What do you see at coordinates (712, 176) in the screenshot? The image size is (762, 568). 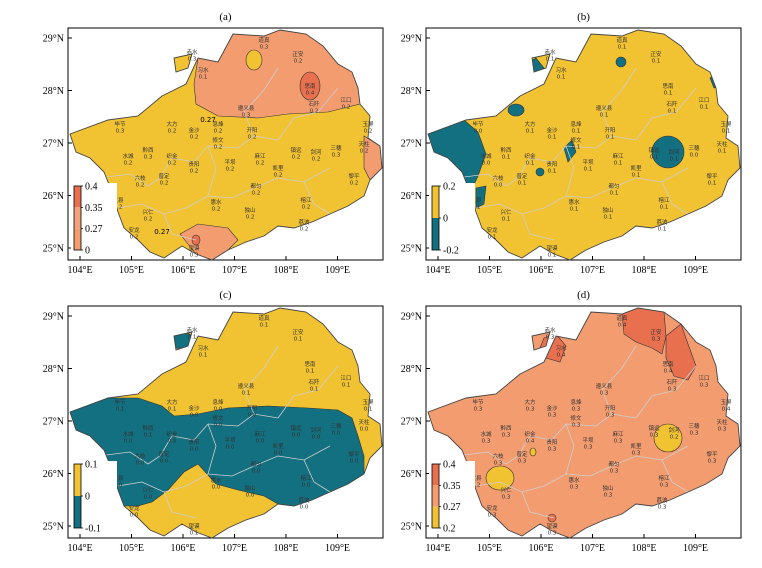 I see `city-name: 黎平` at bounding box center [712, 176].